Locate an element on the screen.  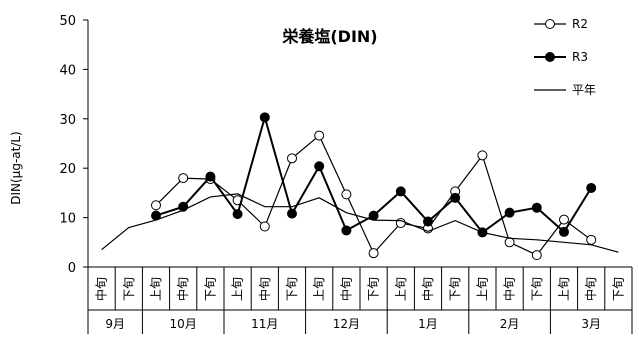
chart-title: 栄養塩(DIN) is located at coordinates (329, 36).